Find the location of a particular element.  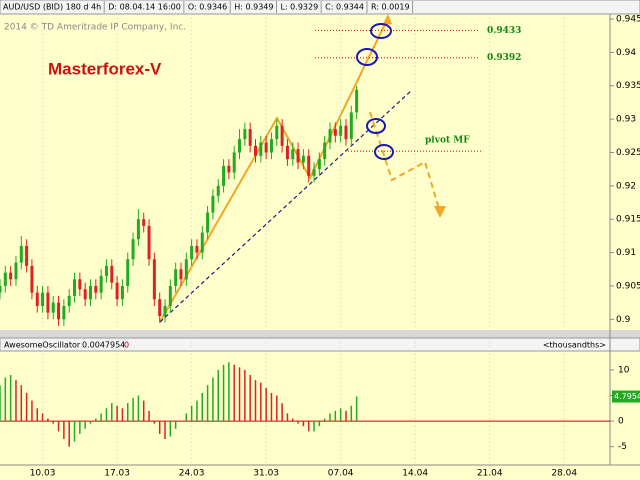

y-tick-label: 0.93 is located at coordinates (626, 120).